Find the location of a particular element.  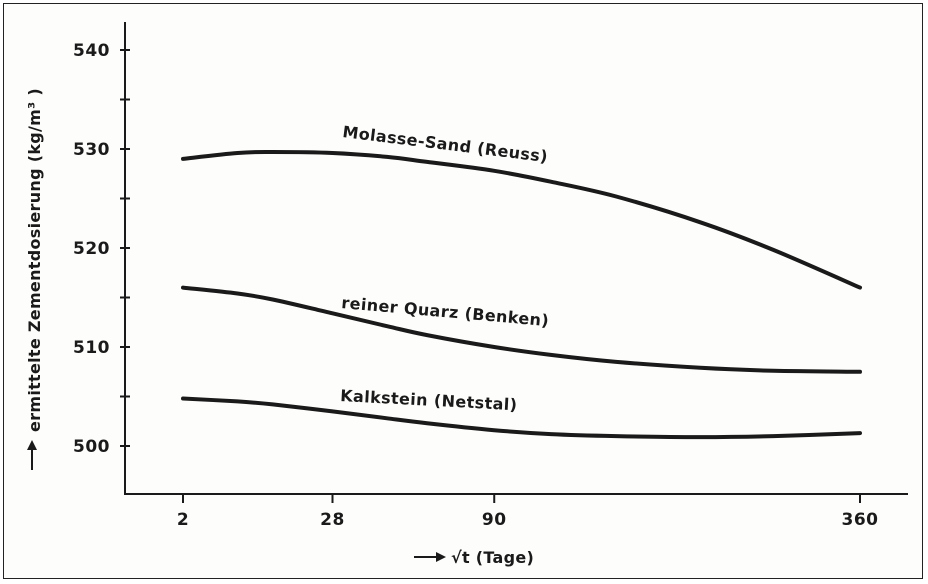

y-axis-title-group: ermittelte Zementdosierung (kg/m³ ) is located at coordinates (34, 279).